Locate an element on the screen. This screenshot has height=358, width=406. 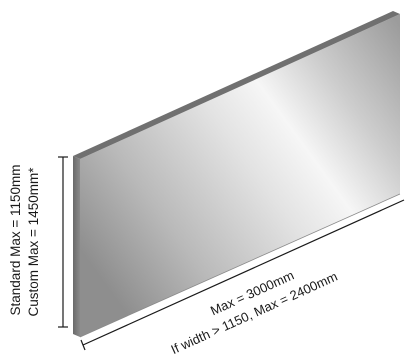
height-dimension is located at coordinates (63, 242).